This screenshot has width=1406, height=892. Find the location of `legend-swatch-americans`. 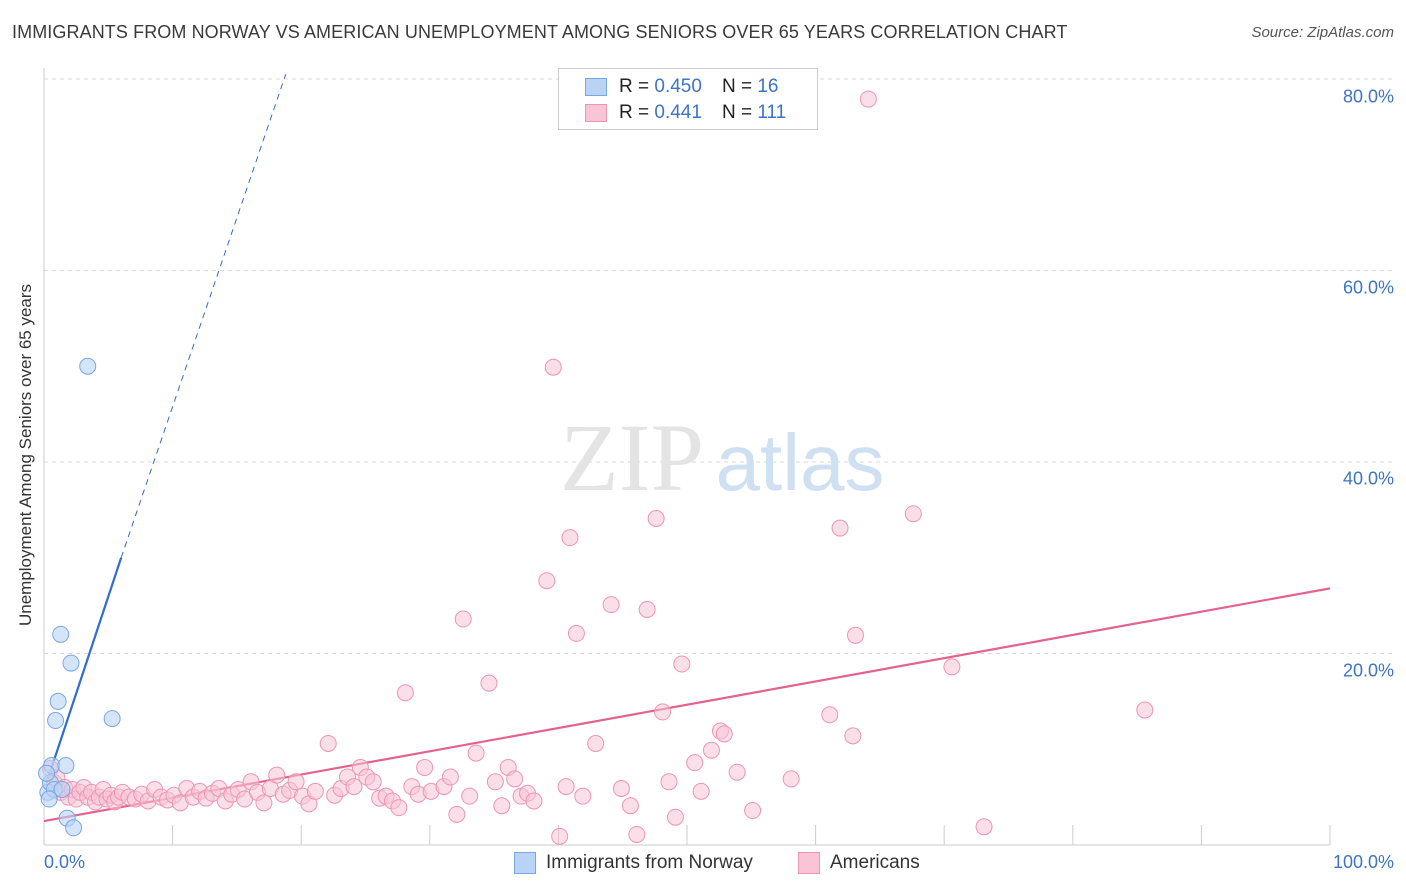

legend-swatch-americans is located at coordinates (596, 113).